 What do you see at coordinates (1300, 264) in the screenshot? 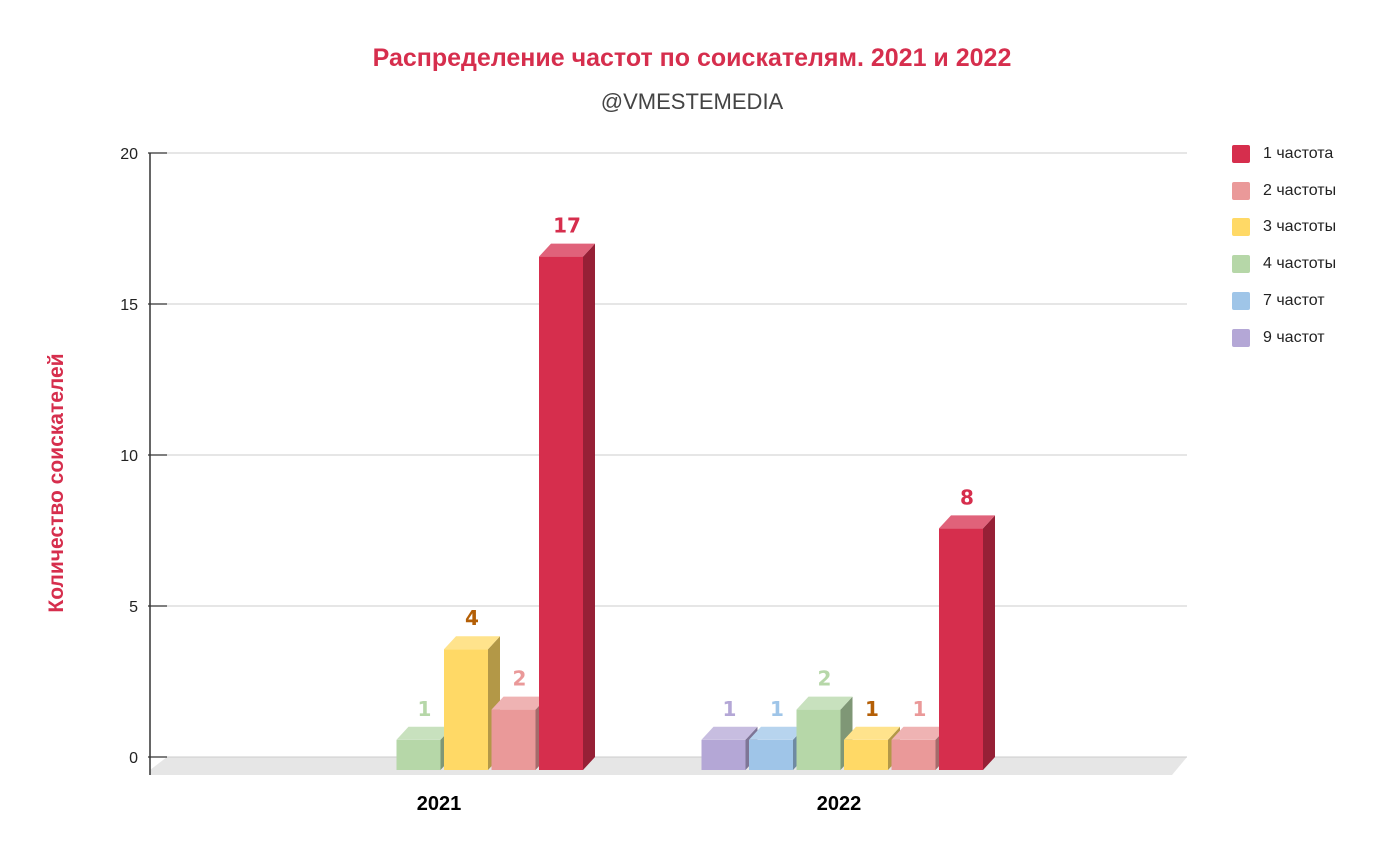
I see `legend-label: 4 частоты` at bounding box center [1300, 264].